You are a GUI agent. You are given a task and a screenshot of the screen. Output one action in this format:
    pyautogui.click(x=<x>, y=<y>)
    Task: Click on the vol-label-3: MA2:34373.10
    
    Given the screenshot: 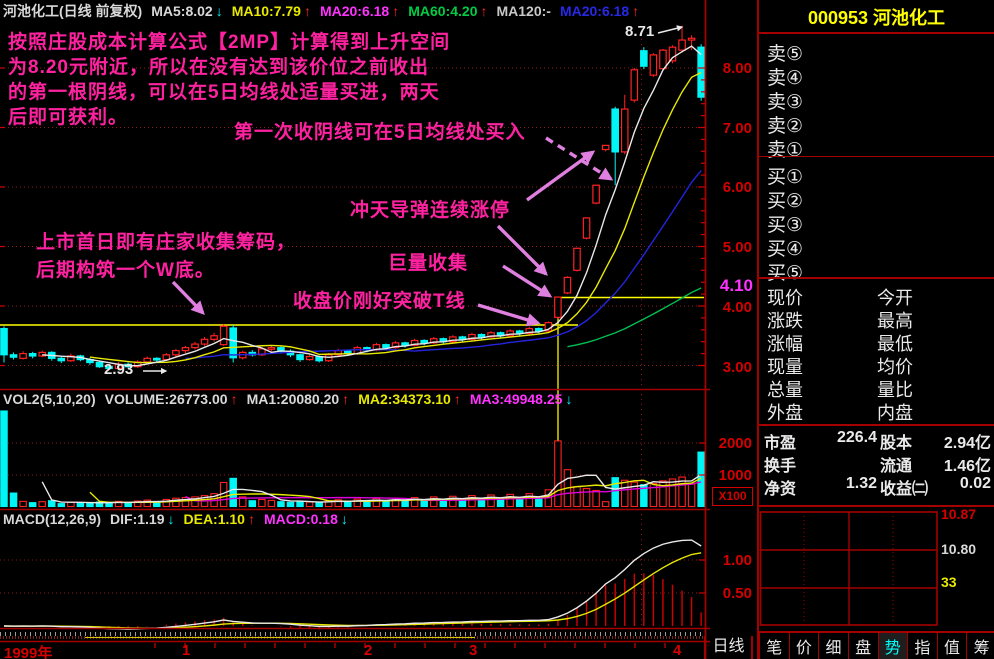 What is the action you would take?
    pyautogui.click(x=404, y=399)
    